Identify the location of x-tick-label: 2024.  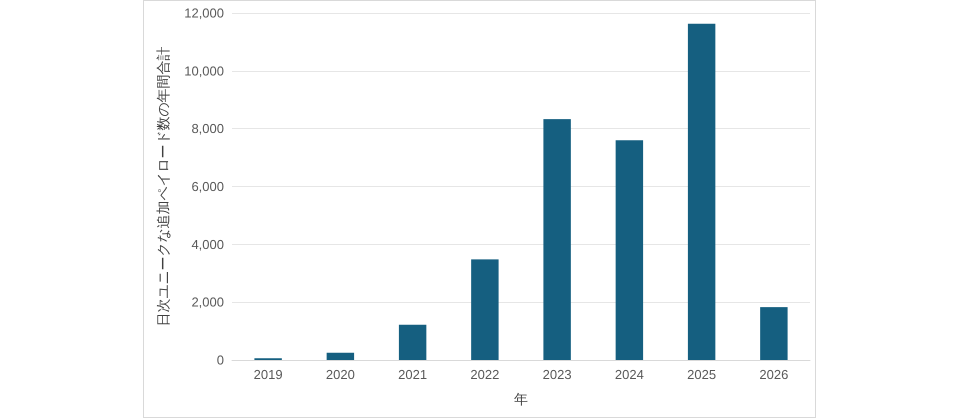
(629, 374).